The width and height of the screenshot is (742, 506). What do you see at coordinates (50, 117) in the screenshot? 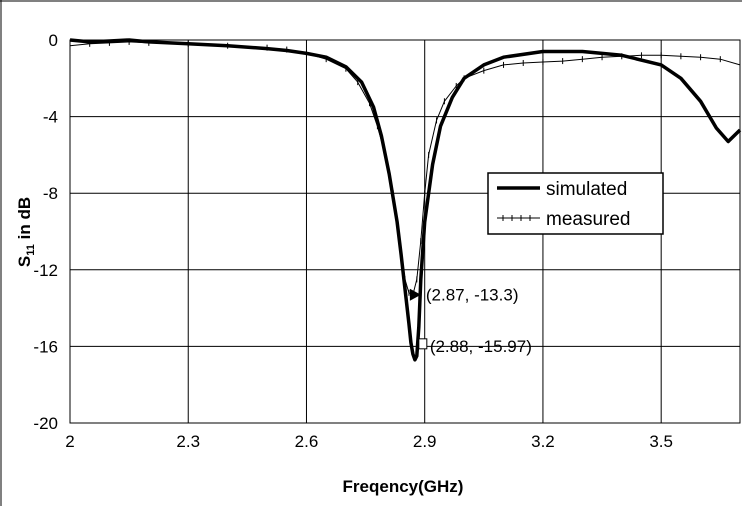
I see `y-tick-label: -4` at bounding box center [50, 117].